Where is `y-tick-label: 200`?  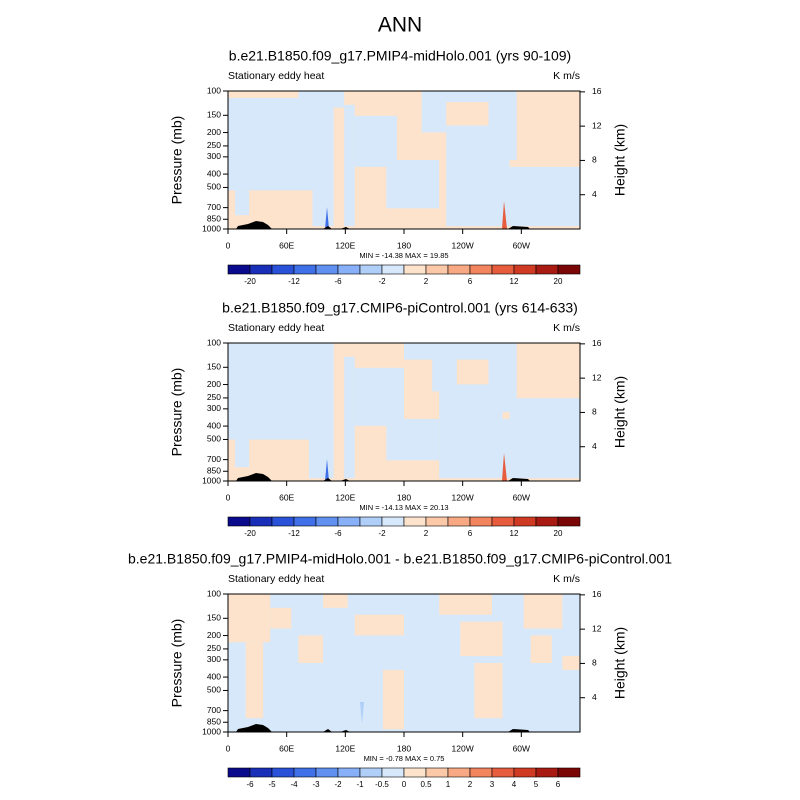 y-tick-label: 200 is located at coordinates (214, 384).